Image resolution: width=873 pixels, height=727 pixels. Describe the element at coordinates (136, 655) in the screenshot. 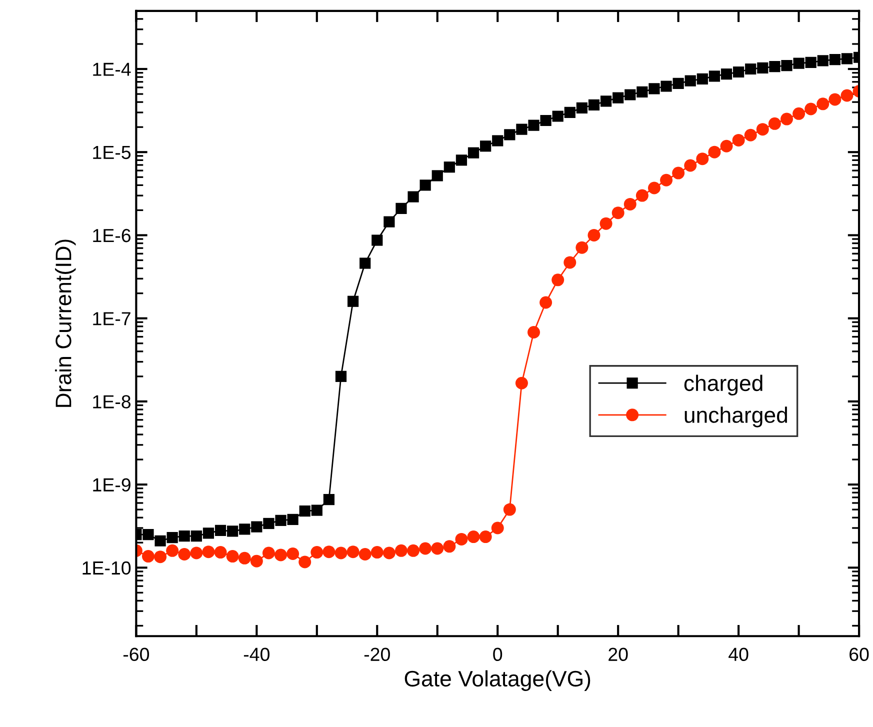

I see `x-tick-label: -60` at that location.